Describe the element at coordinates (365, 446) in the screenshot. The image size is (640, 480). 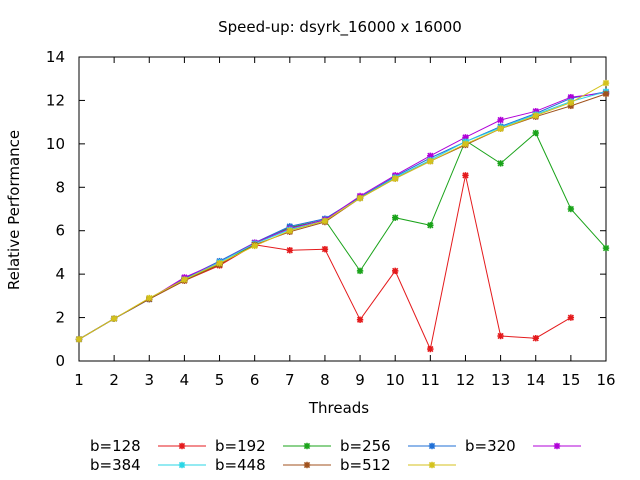
I see `legend-label: b=256` at that location.